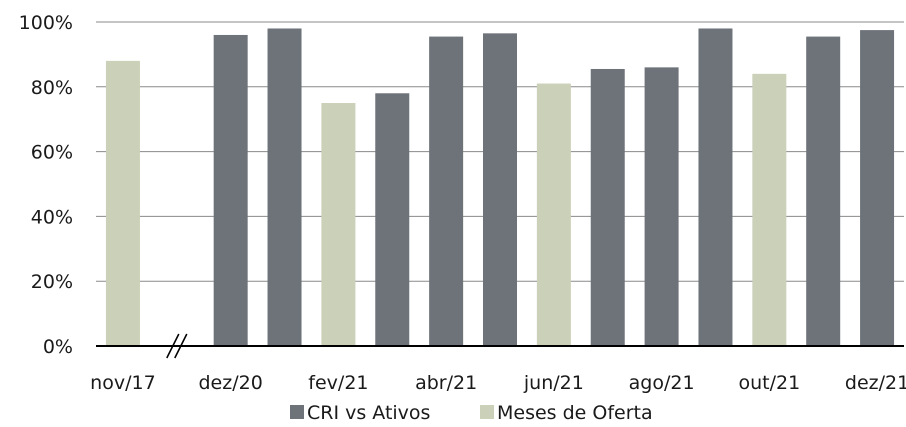 The height and width of the screenshot is (427, 906). Describe the element at coordinates (471, 413) in the screenshot. I see `legend: CRI vs Ativos Meses de Oferta` at that location.